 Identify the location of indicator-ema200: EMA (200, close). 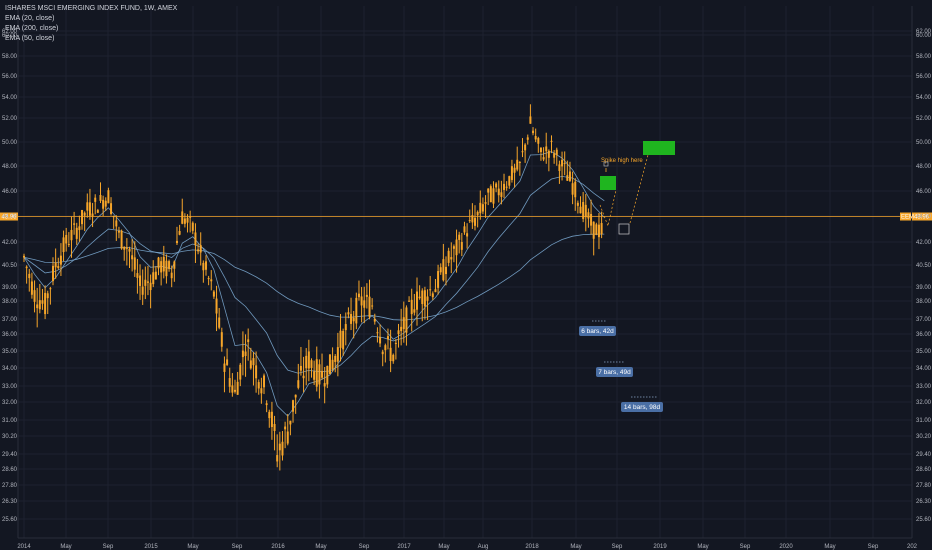
(32, 28).